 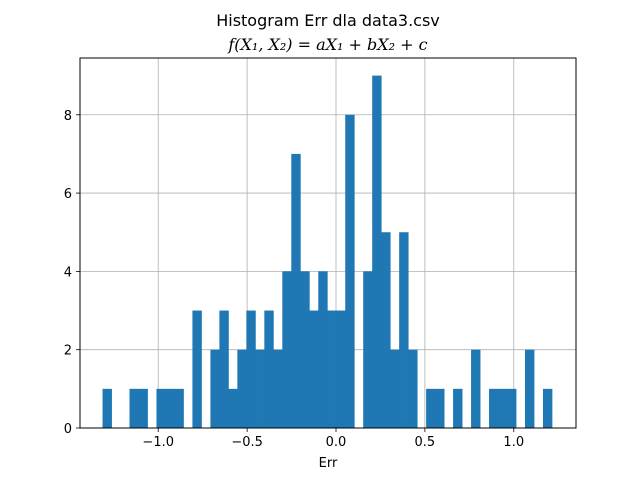 What do you see at coordinates (68, 272) in the screenshot?
I see `y-tick-label: 4` at bounding box center [68, 272].